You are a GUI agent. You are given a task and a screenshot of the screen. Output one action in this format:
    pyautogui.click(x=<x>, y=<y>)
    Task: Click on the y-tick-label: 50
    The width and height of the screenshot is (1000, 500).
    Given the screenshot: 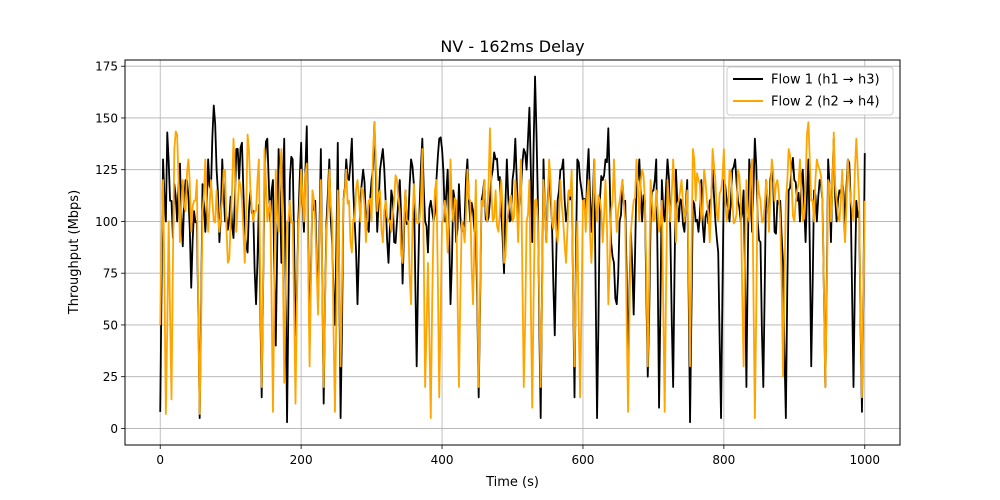 What is the action you would take?
    pyautogui.click(x=110, y=325)
    